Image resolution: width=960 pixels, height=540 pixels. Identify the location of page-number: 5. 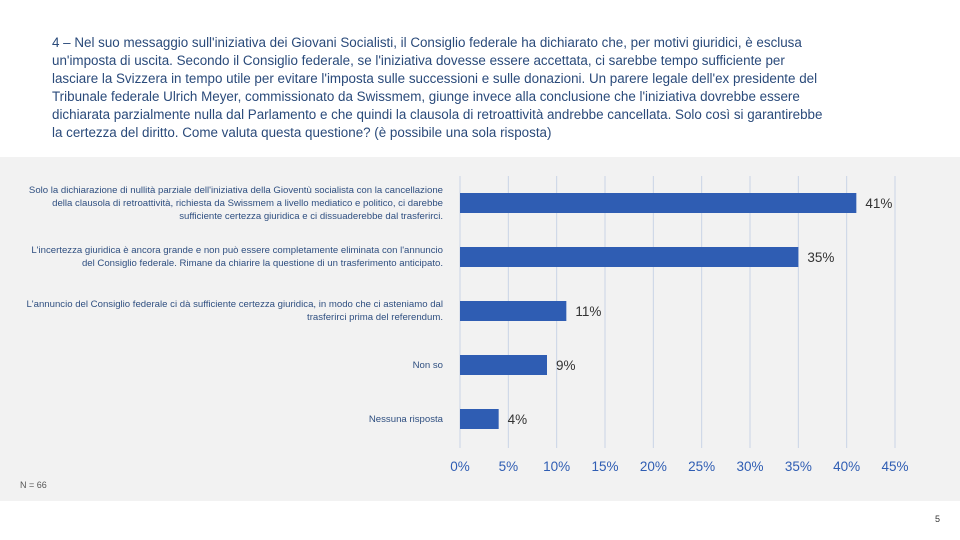
(937, 519).